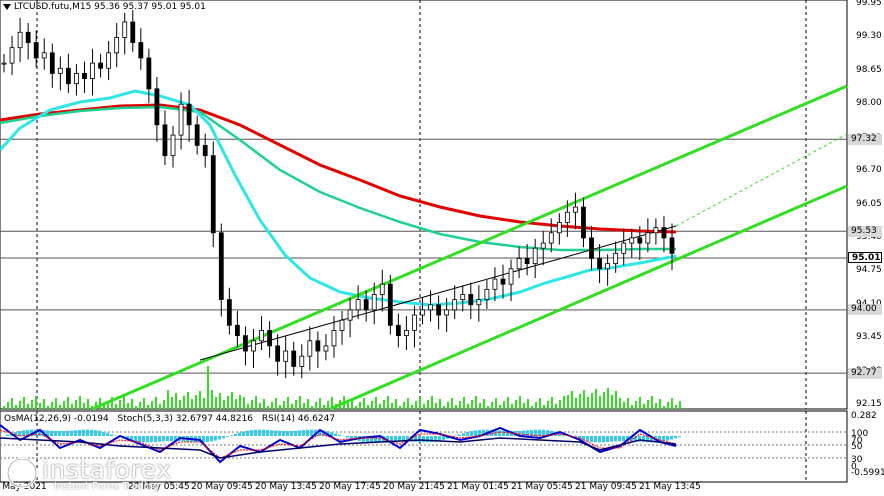 The height and width of the screenshot is (496, 884). What do you see at coordinates (869, 4) in the screenshot?
I see `price-axis-label: 99.95` at bounding box center [869, 4].